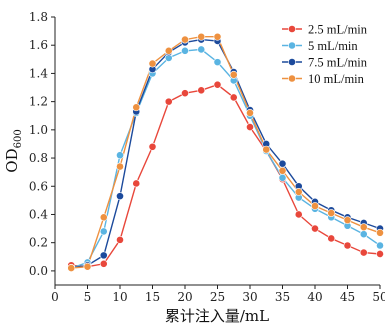 The width and height of the screenshot is (385, 326). What do you see at coordinates (38, 102) in the screenshot?
I see `y-tick-label: 1.2` at bounding box center [38, 102].